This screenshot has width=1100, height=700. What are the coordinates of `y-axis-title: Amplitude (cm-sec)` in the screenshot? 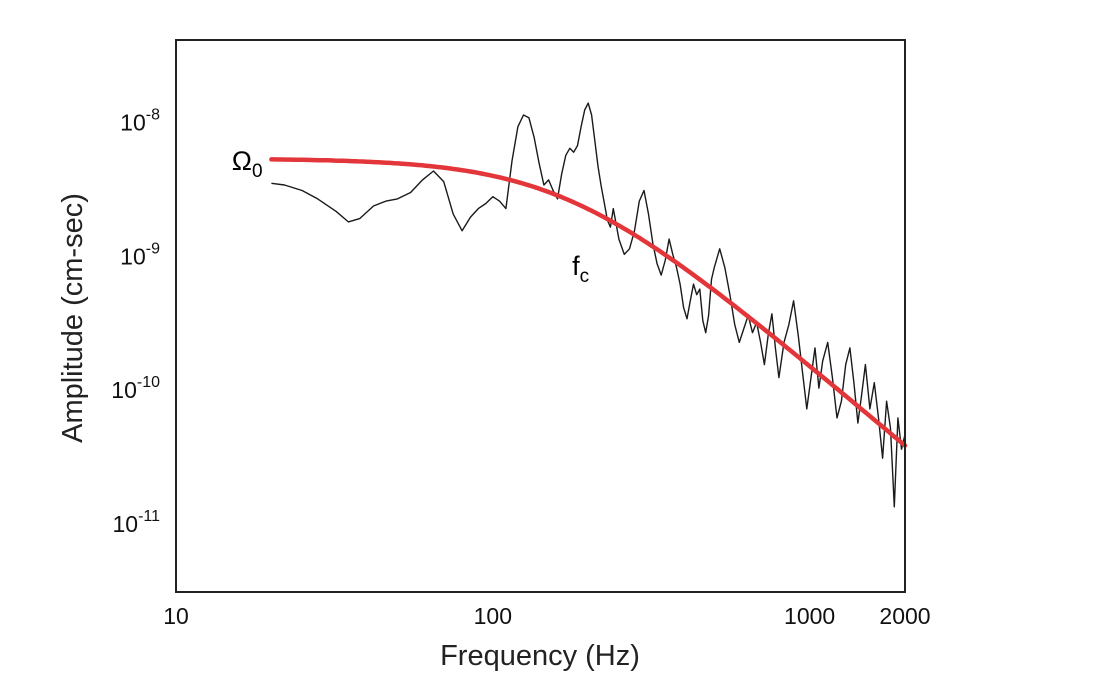 It's located at (73, 318).